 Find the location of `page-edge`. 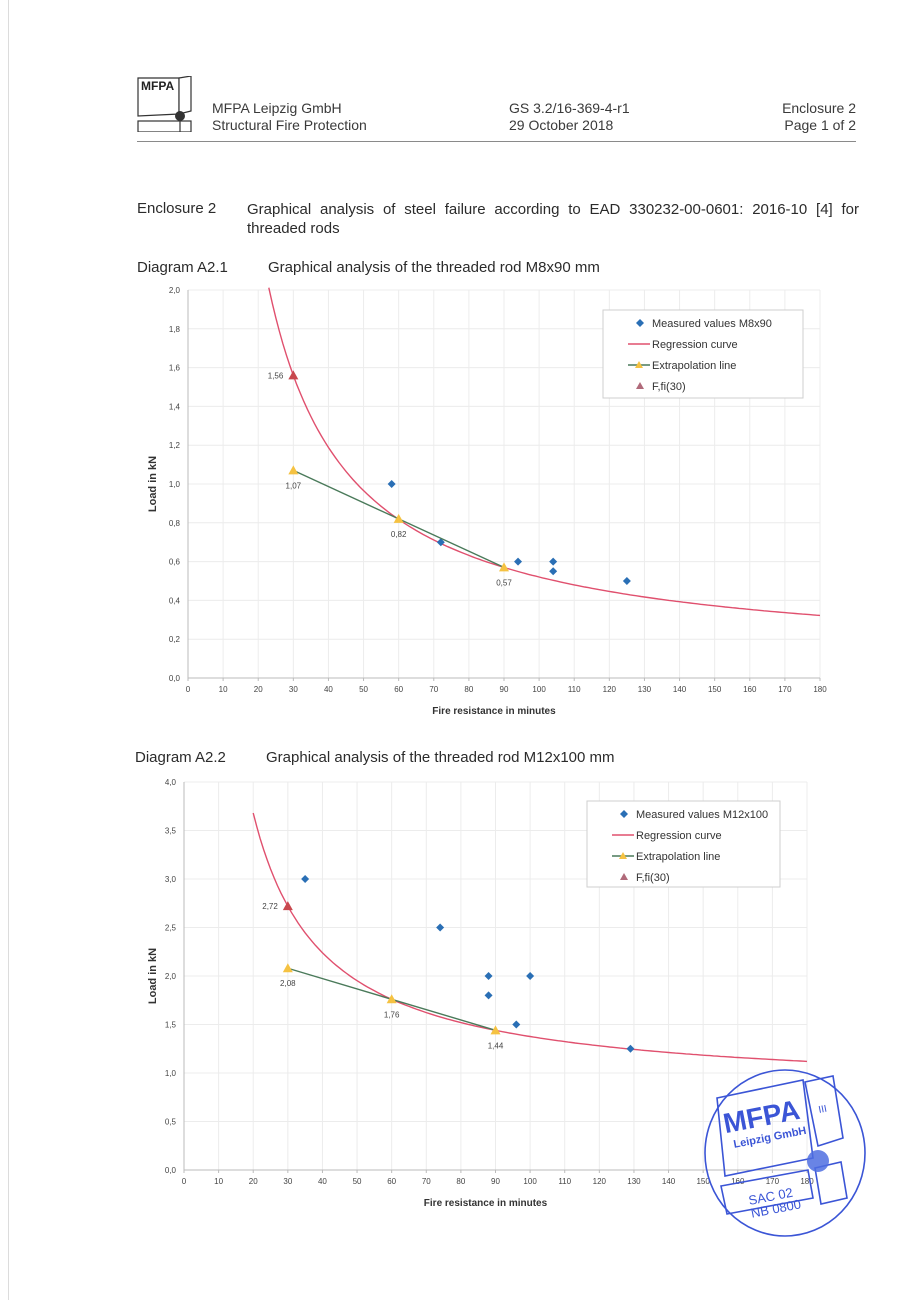

page-edge is located at coordinates (8, 650).